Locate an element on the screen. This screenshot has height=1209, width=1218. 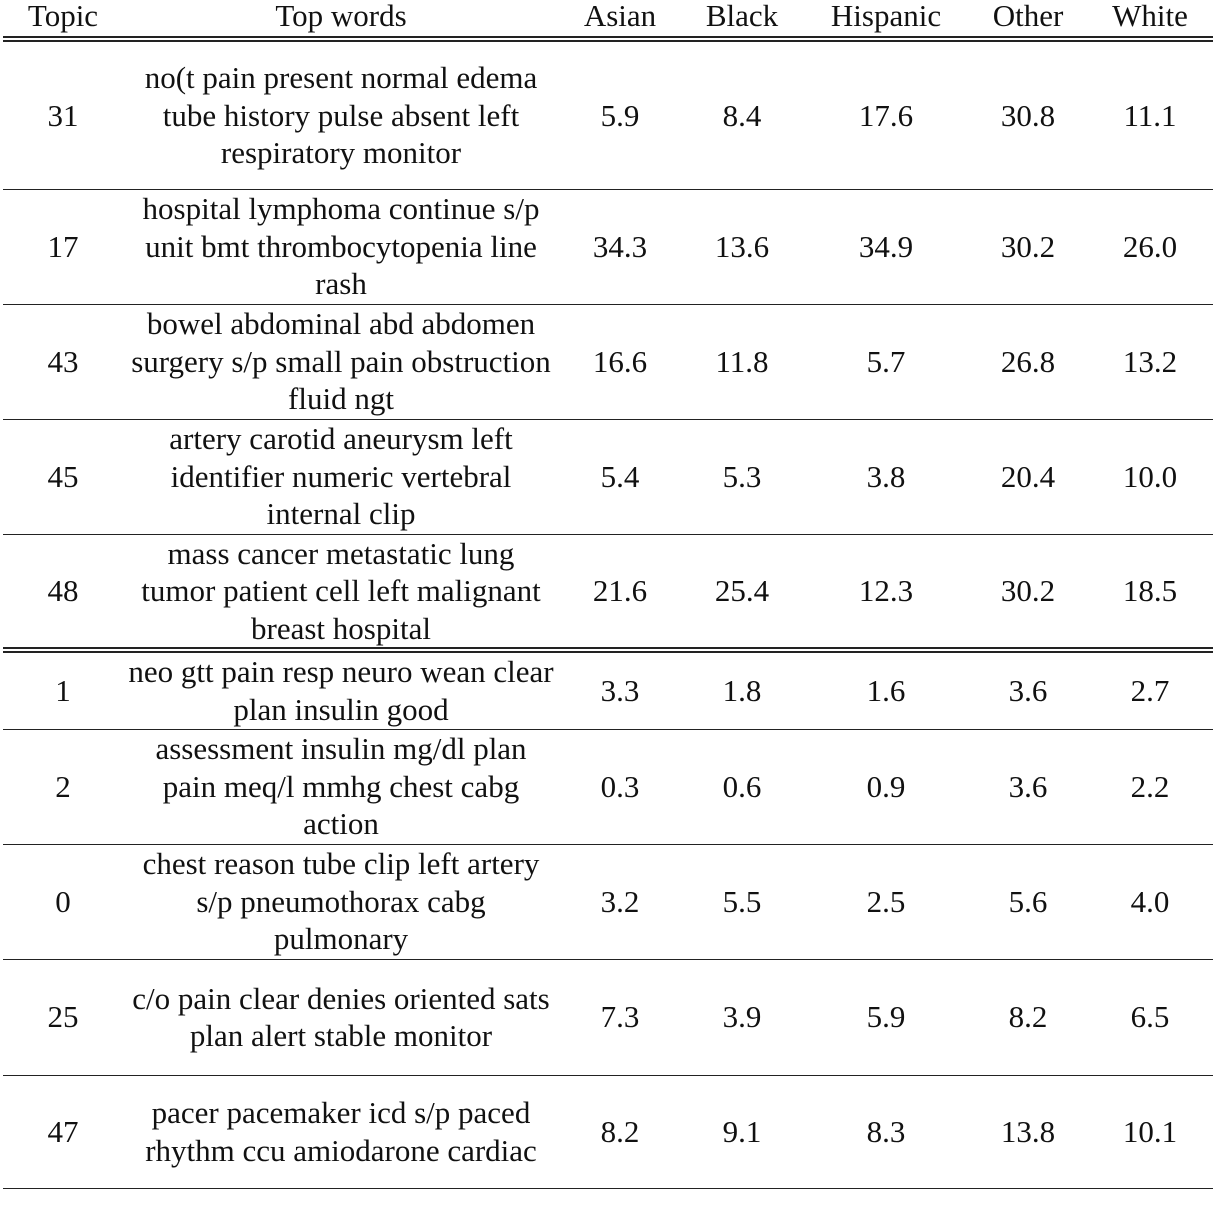
header-top-words: Top words is located at coordinates (341, 16).